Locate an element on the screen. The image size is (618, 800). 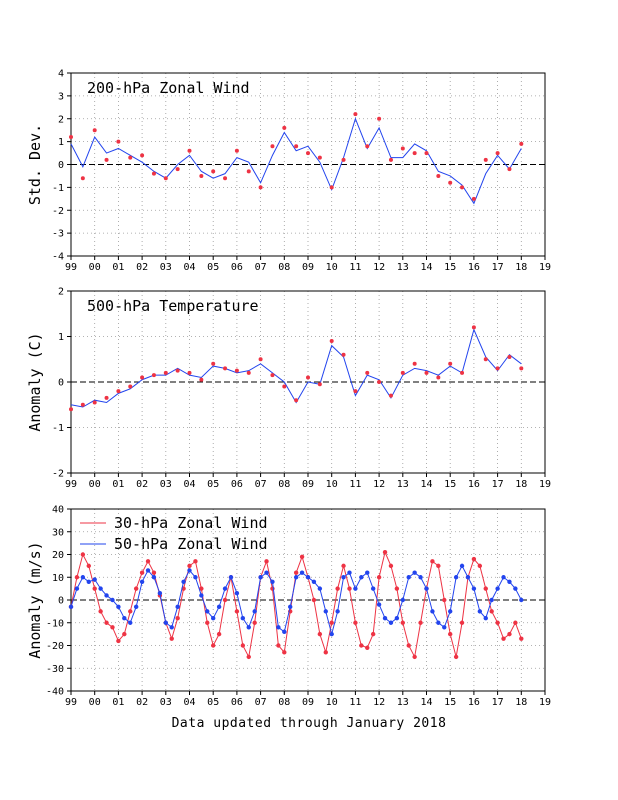
y-tick-label: 2 is located at coordinates (61, 119).